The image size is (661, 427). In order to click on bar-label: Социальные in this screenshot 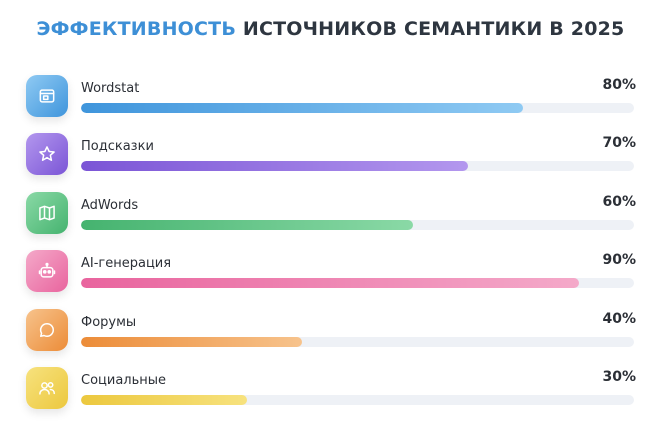, I will do `click(124, 380)`.